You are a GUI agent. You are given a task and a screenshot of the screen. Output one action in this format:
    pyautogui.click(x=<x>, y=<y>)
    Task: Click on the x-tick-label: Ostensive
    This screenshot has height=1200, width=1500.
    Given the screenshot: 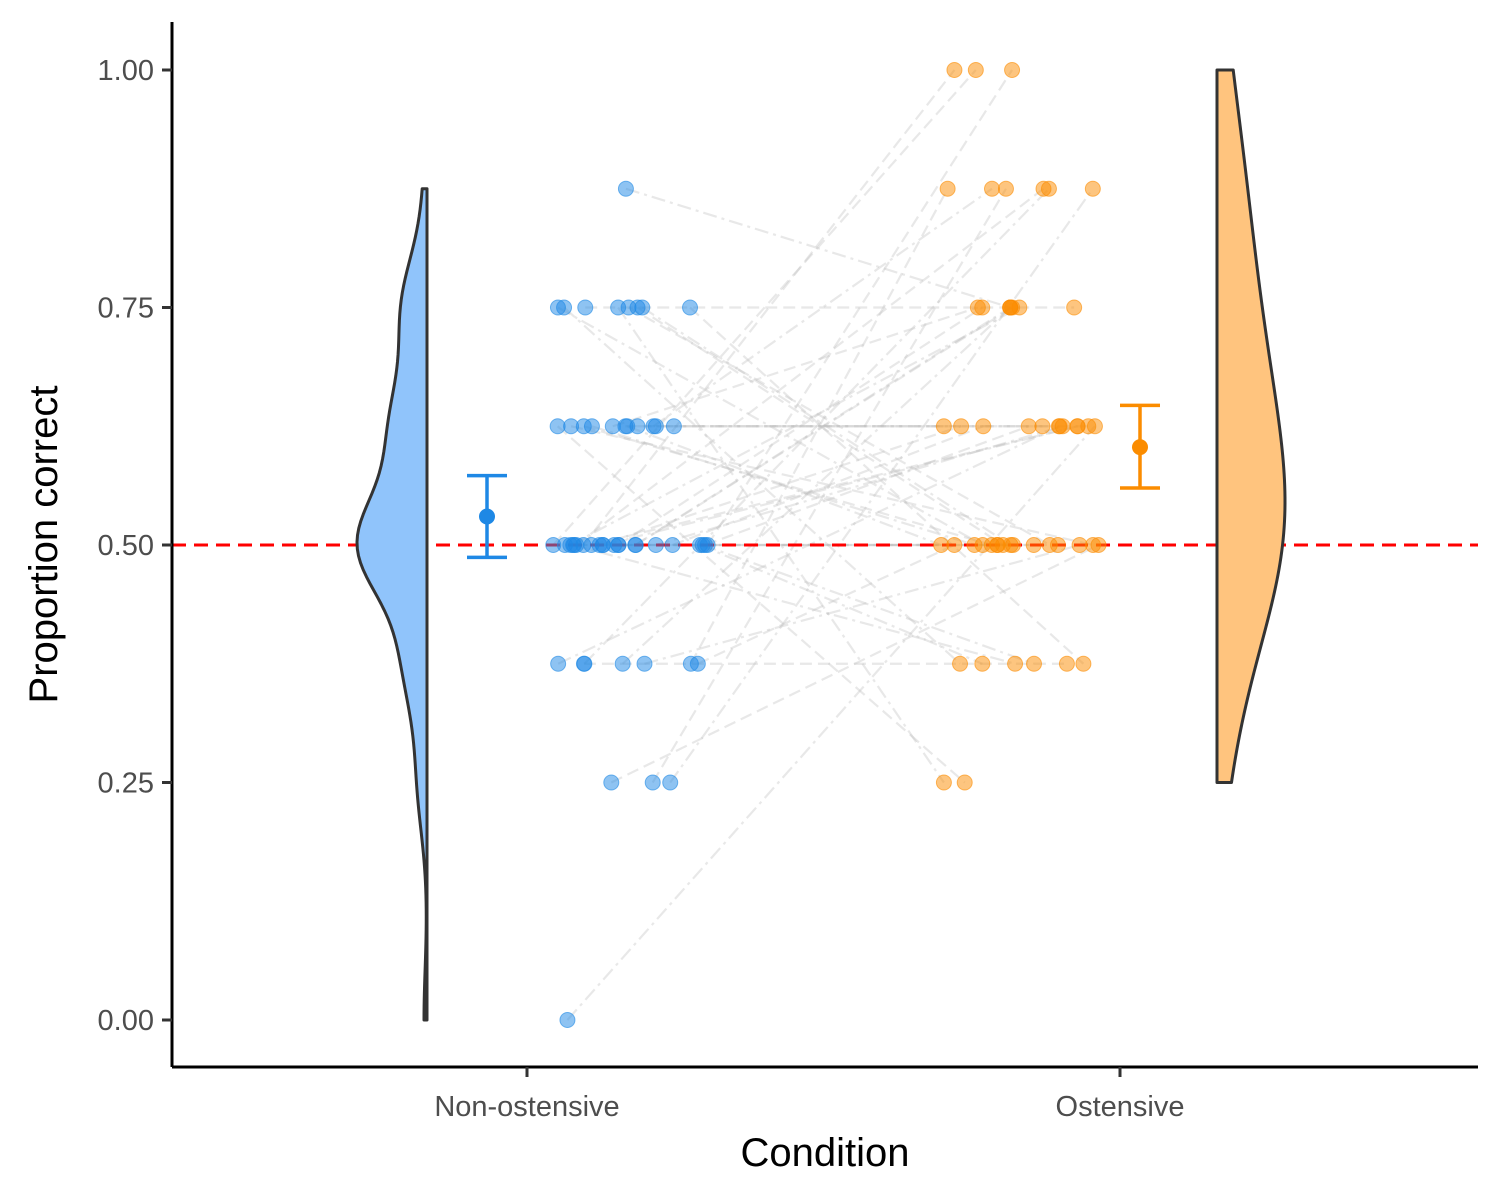 What is the action you would take?
    pyautogui.click(x=1120, y=1107)
    